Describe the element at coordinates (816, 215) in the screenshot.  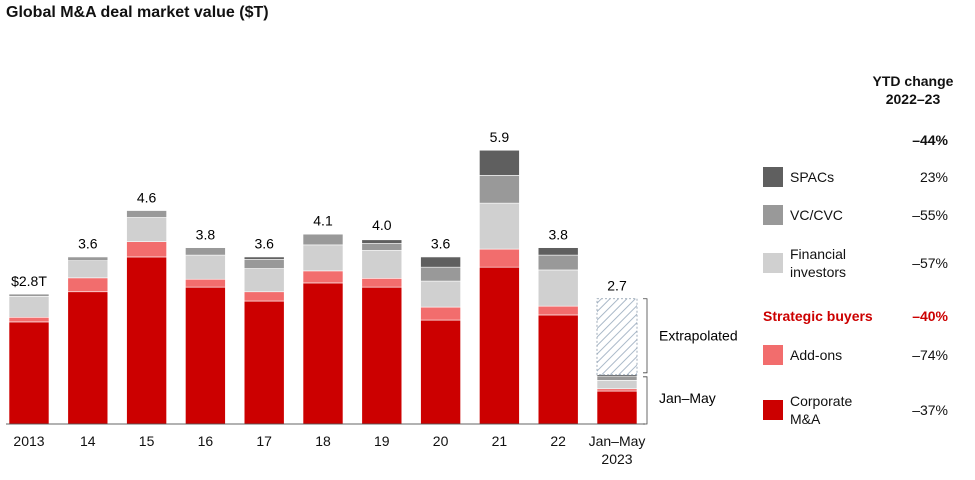
I see `legend-label: VC/CVC` at that location.